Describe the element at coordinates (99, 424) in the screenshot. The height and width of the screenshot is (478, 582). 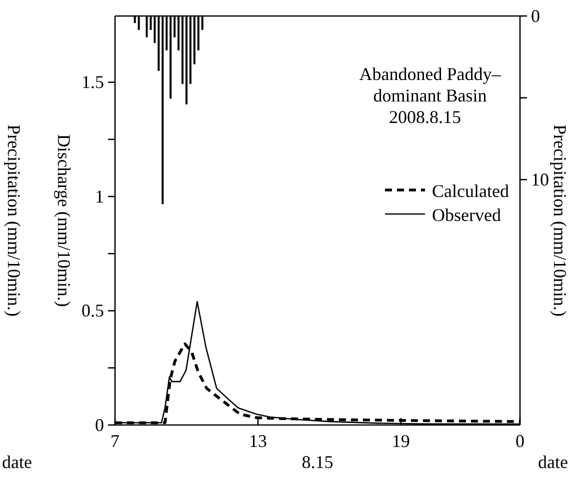
I see `y-tick-label: 0` at that location.